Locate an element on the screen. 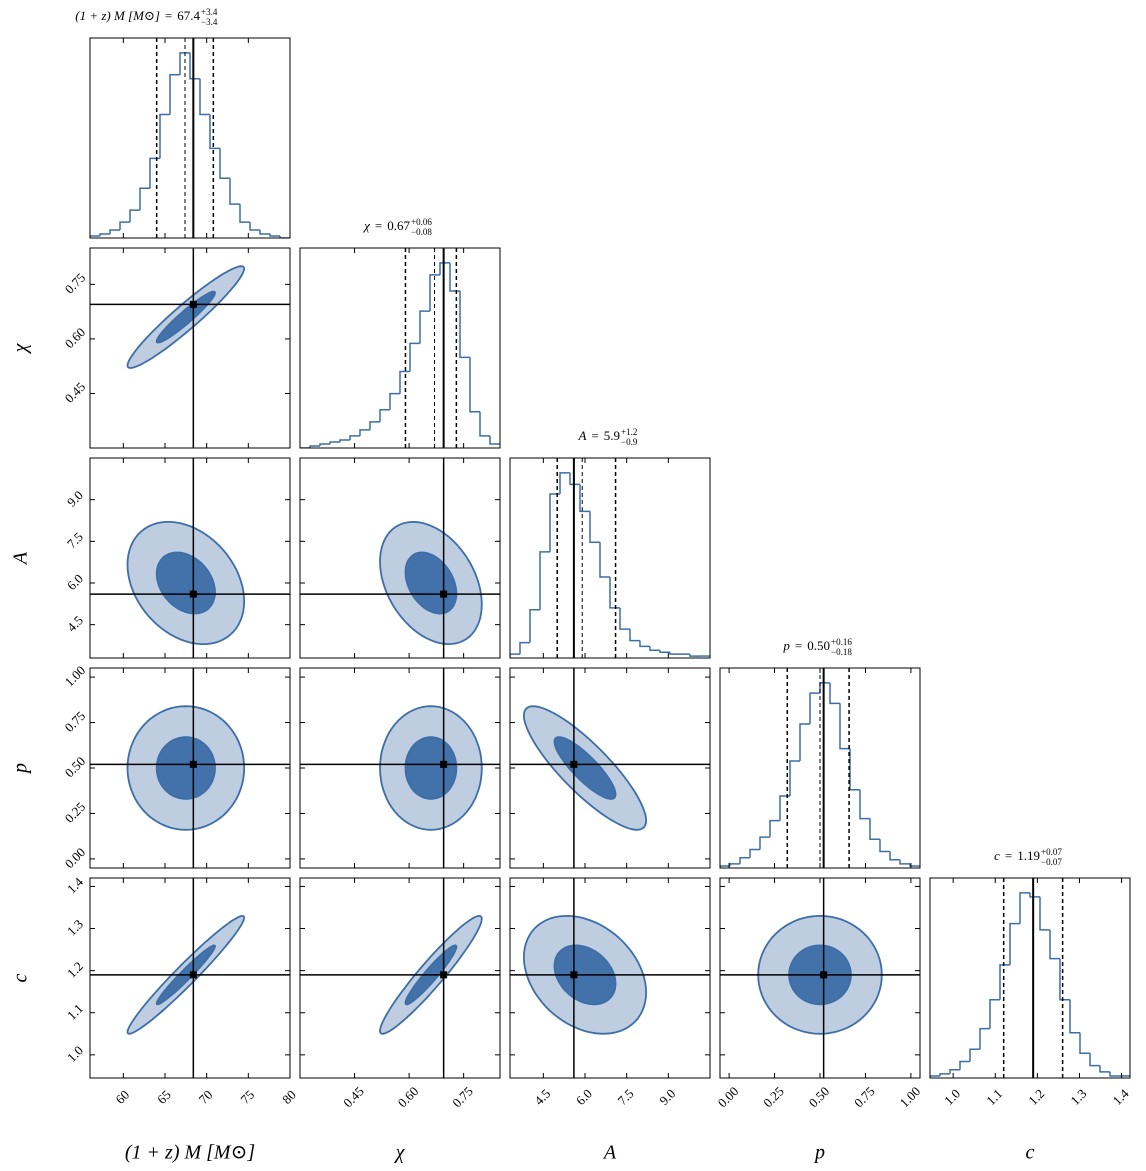 Image resolution: width=1146 pixels, height=1171 pixels. x-tick-label: 80 is located at coordinates (289, 1097).